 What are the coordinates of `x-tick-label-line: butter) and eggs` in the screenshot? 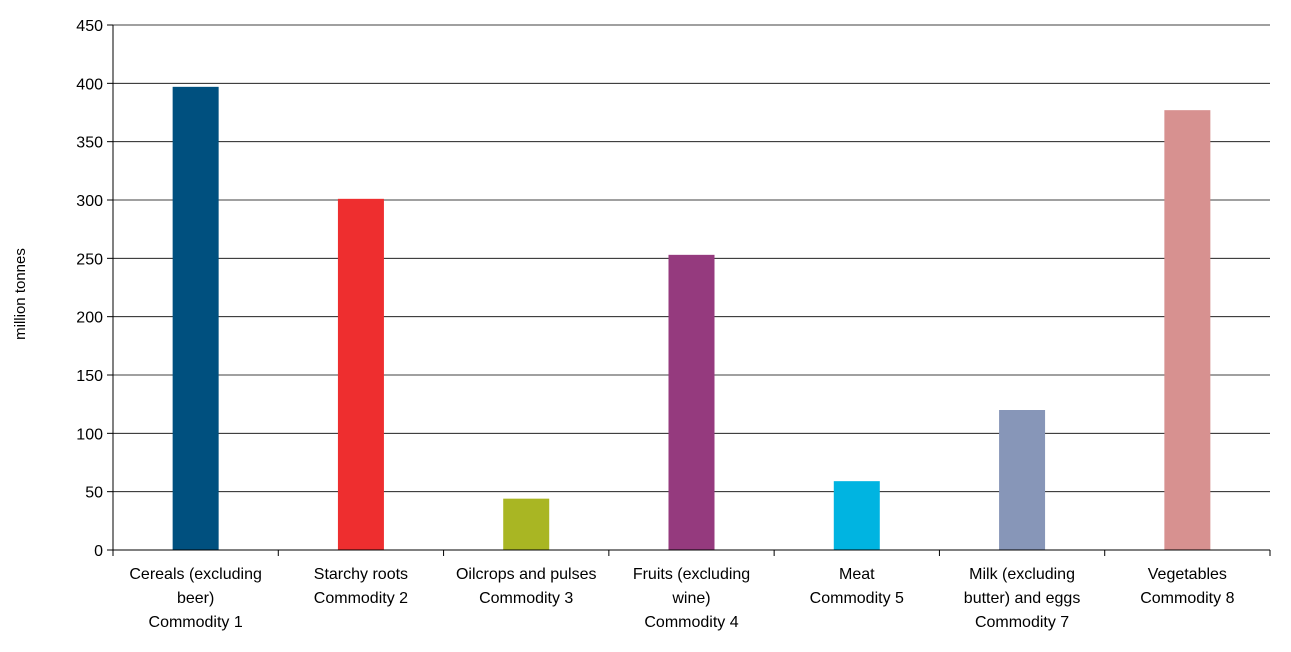 It's located at (1022, 598).